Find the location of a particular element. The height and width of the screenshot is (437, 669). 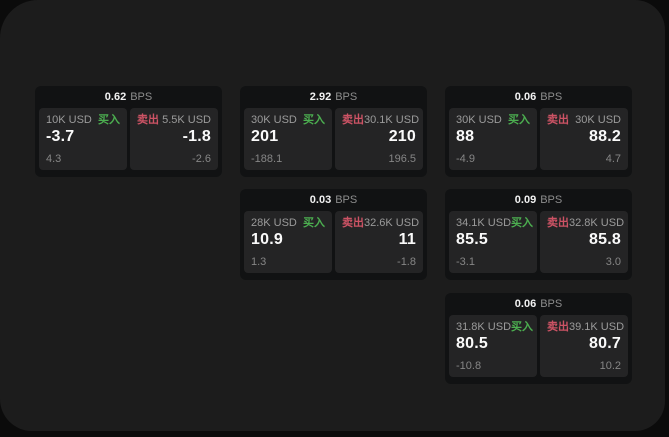

buy-price: -3.7 is located at coordinates (60, 136).